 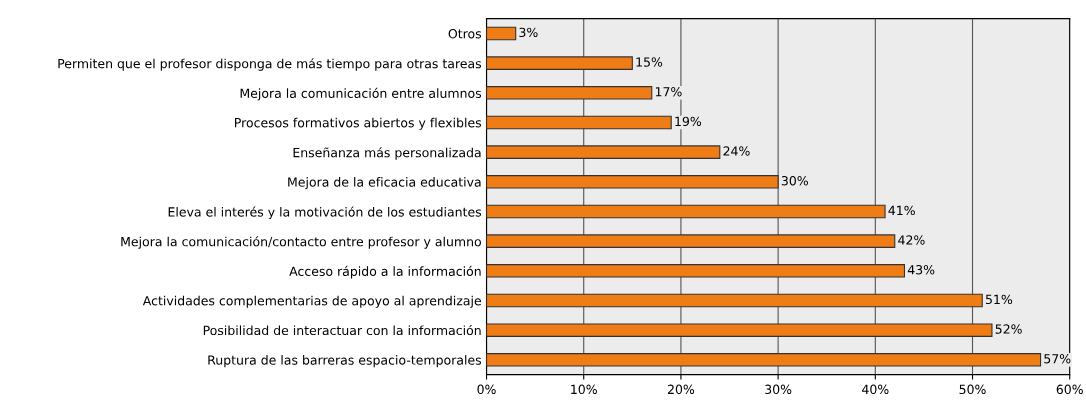 What do you see at coordinates (778, 389) in the screenshot?
I see `x-tick-label: 30%` at bounding box center [778, 389].